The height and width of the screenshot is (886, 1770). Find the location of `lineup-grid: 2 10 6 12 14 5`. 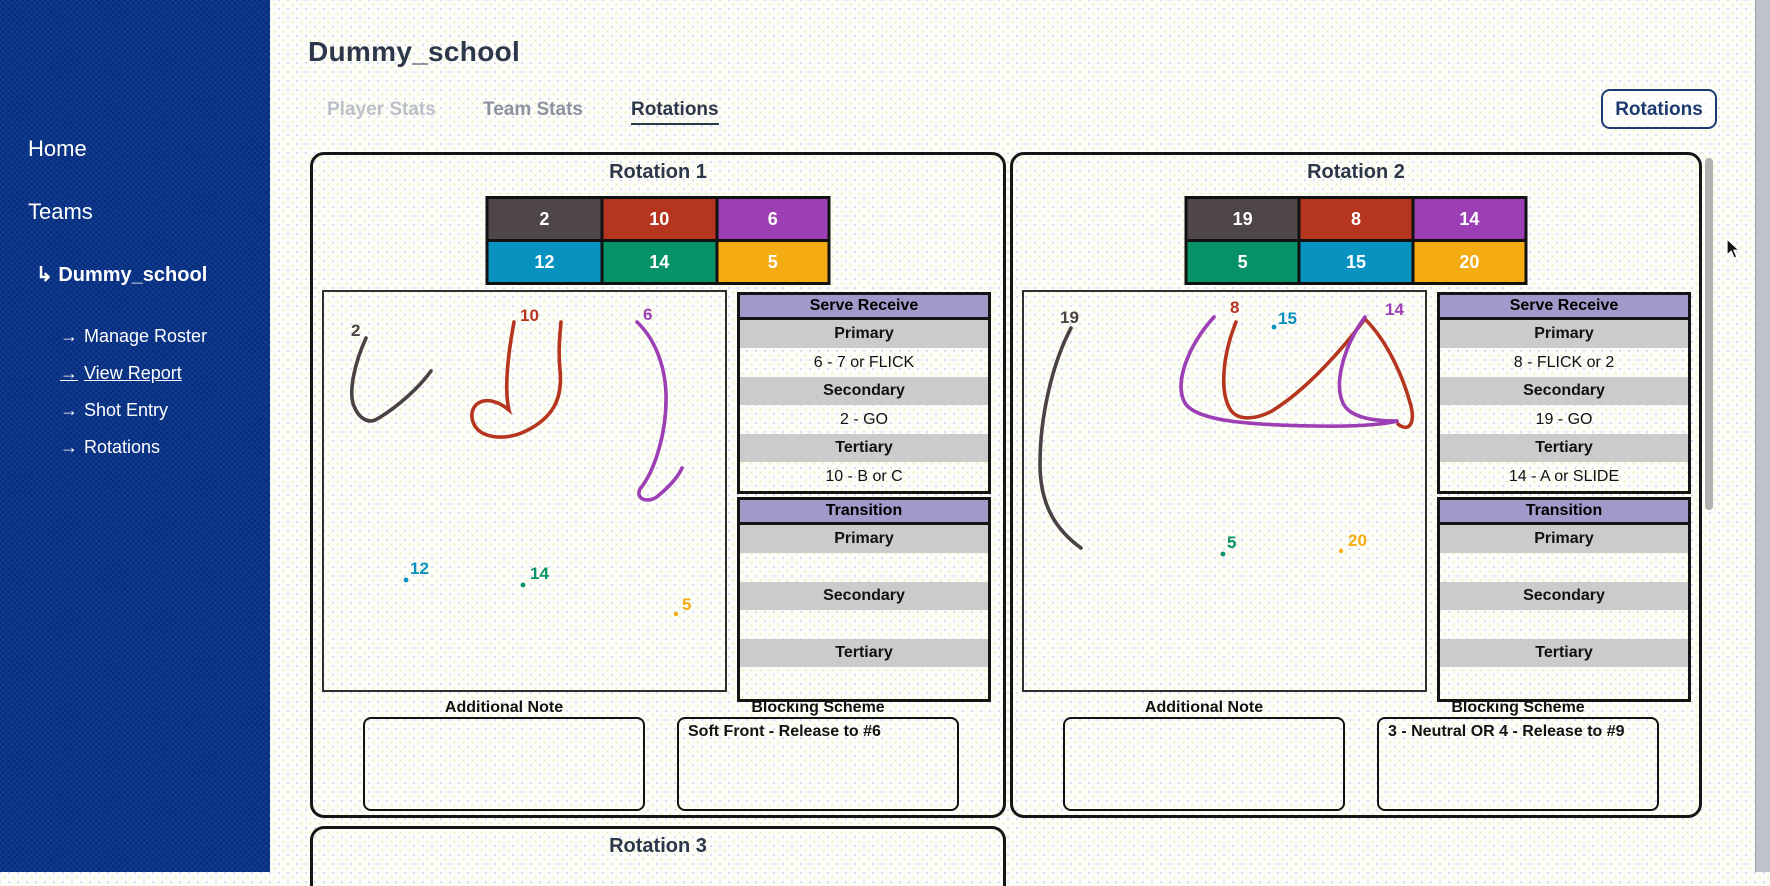

lineup-grid: 2 10 6 12 14 5 is located at coordinates (658, 240).